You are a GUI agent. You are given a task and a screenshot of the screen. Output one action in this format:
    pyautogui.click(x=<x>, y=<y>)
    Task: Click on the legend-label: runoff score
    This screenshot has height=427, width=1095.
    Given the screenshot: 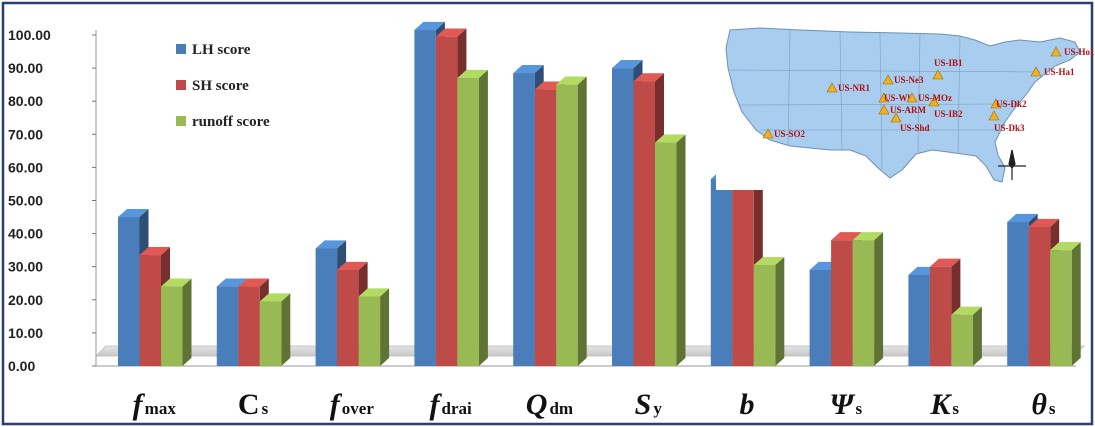 What is the action you would take?
    pyautogui.click(x=231, y=122)
    